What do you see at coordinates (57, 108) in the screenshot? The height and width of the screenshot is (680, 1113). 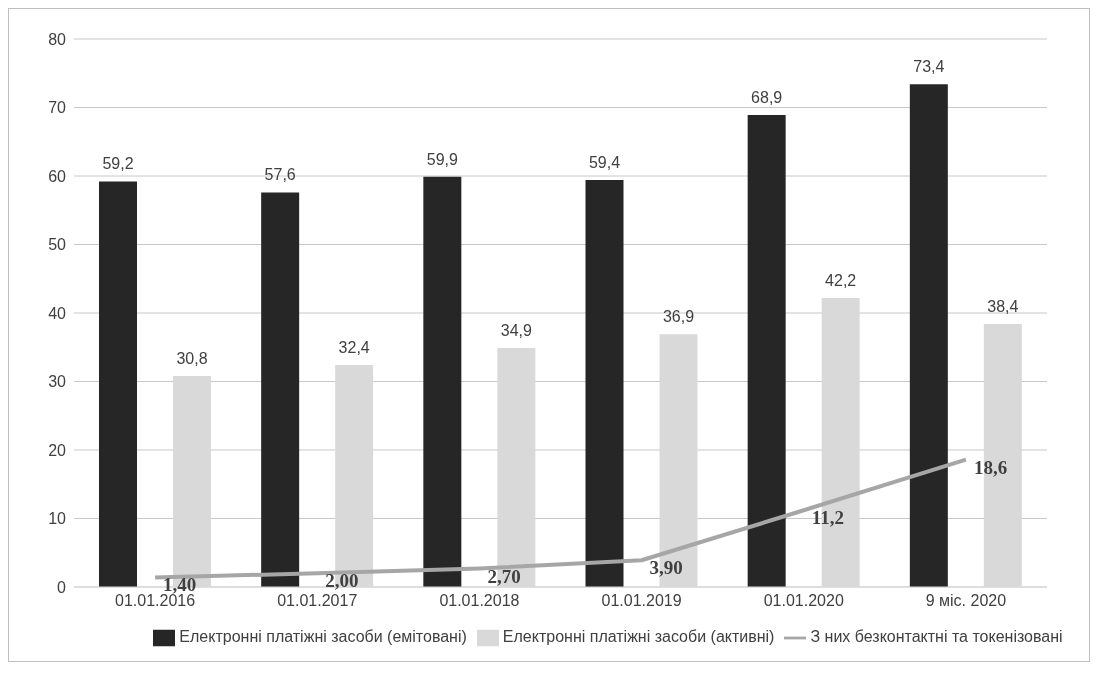 I see `y-tick-label: 70` at bounding box center [57, 108].